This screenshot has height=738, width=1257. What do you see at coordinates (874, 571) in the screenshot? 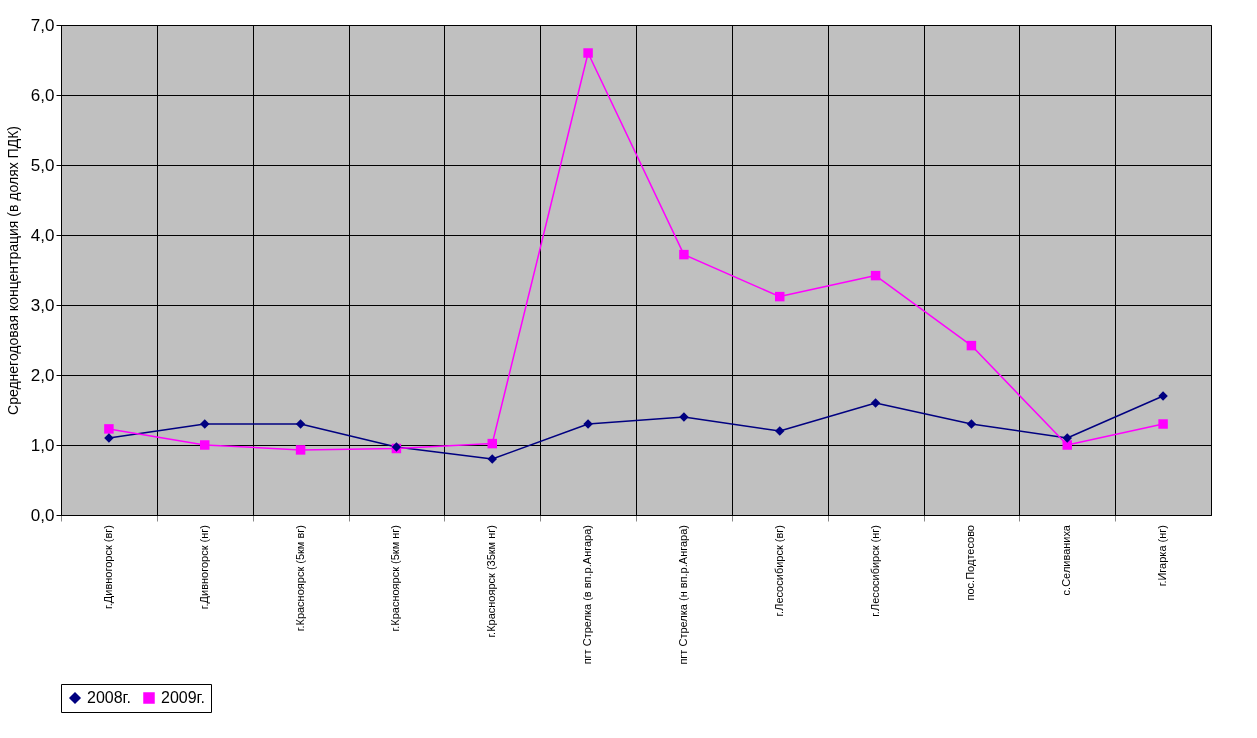
I see `x-tick-label: г.Лесосибирск (нг)` at bounding box center [874, 571].